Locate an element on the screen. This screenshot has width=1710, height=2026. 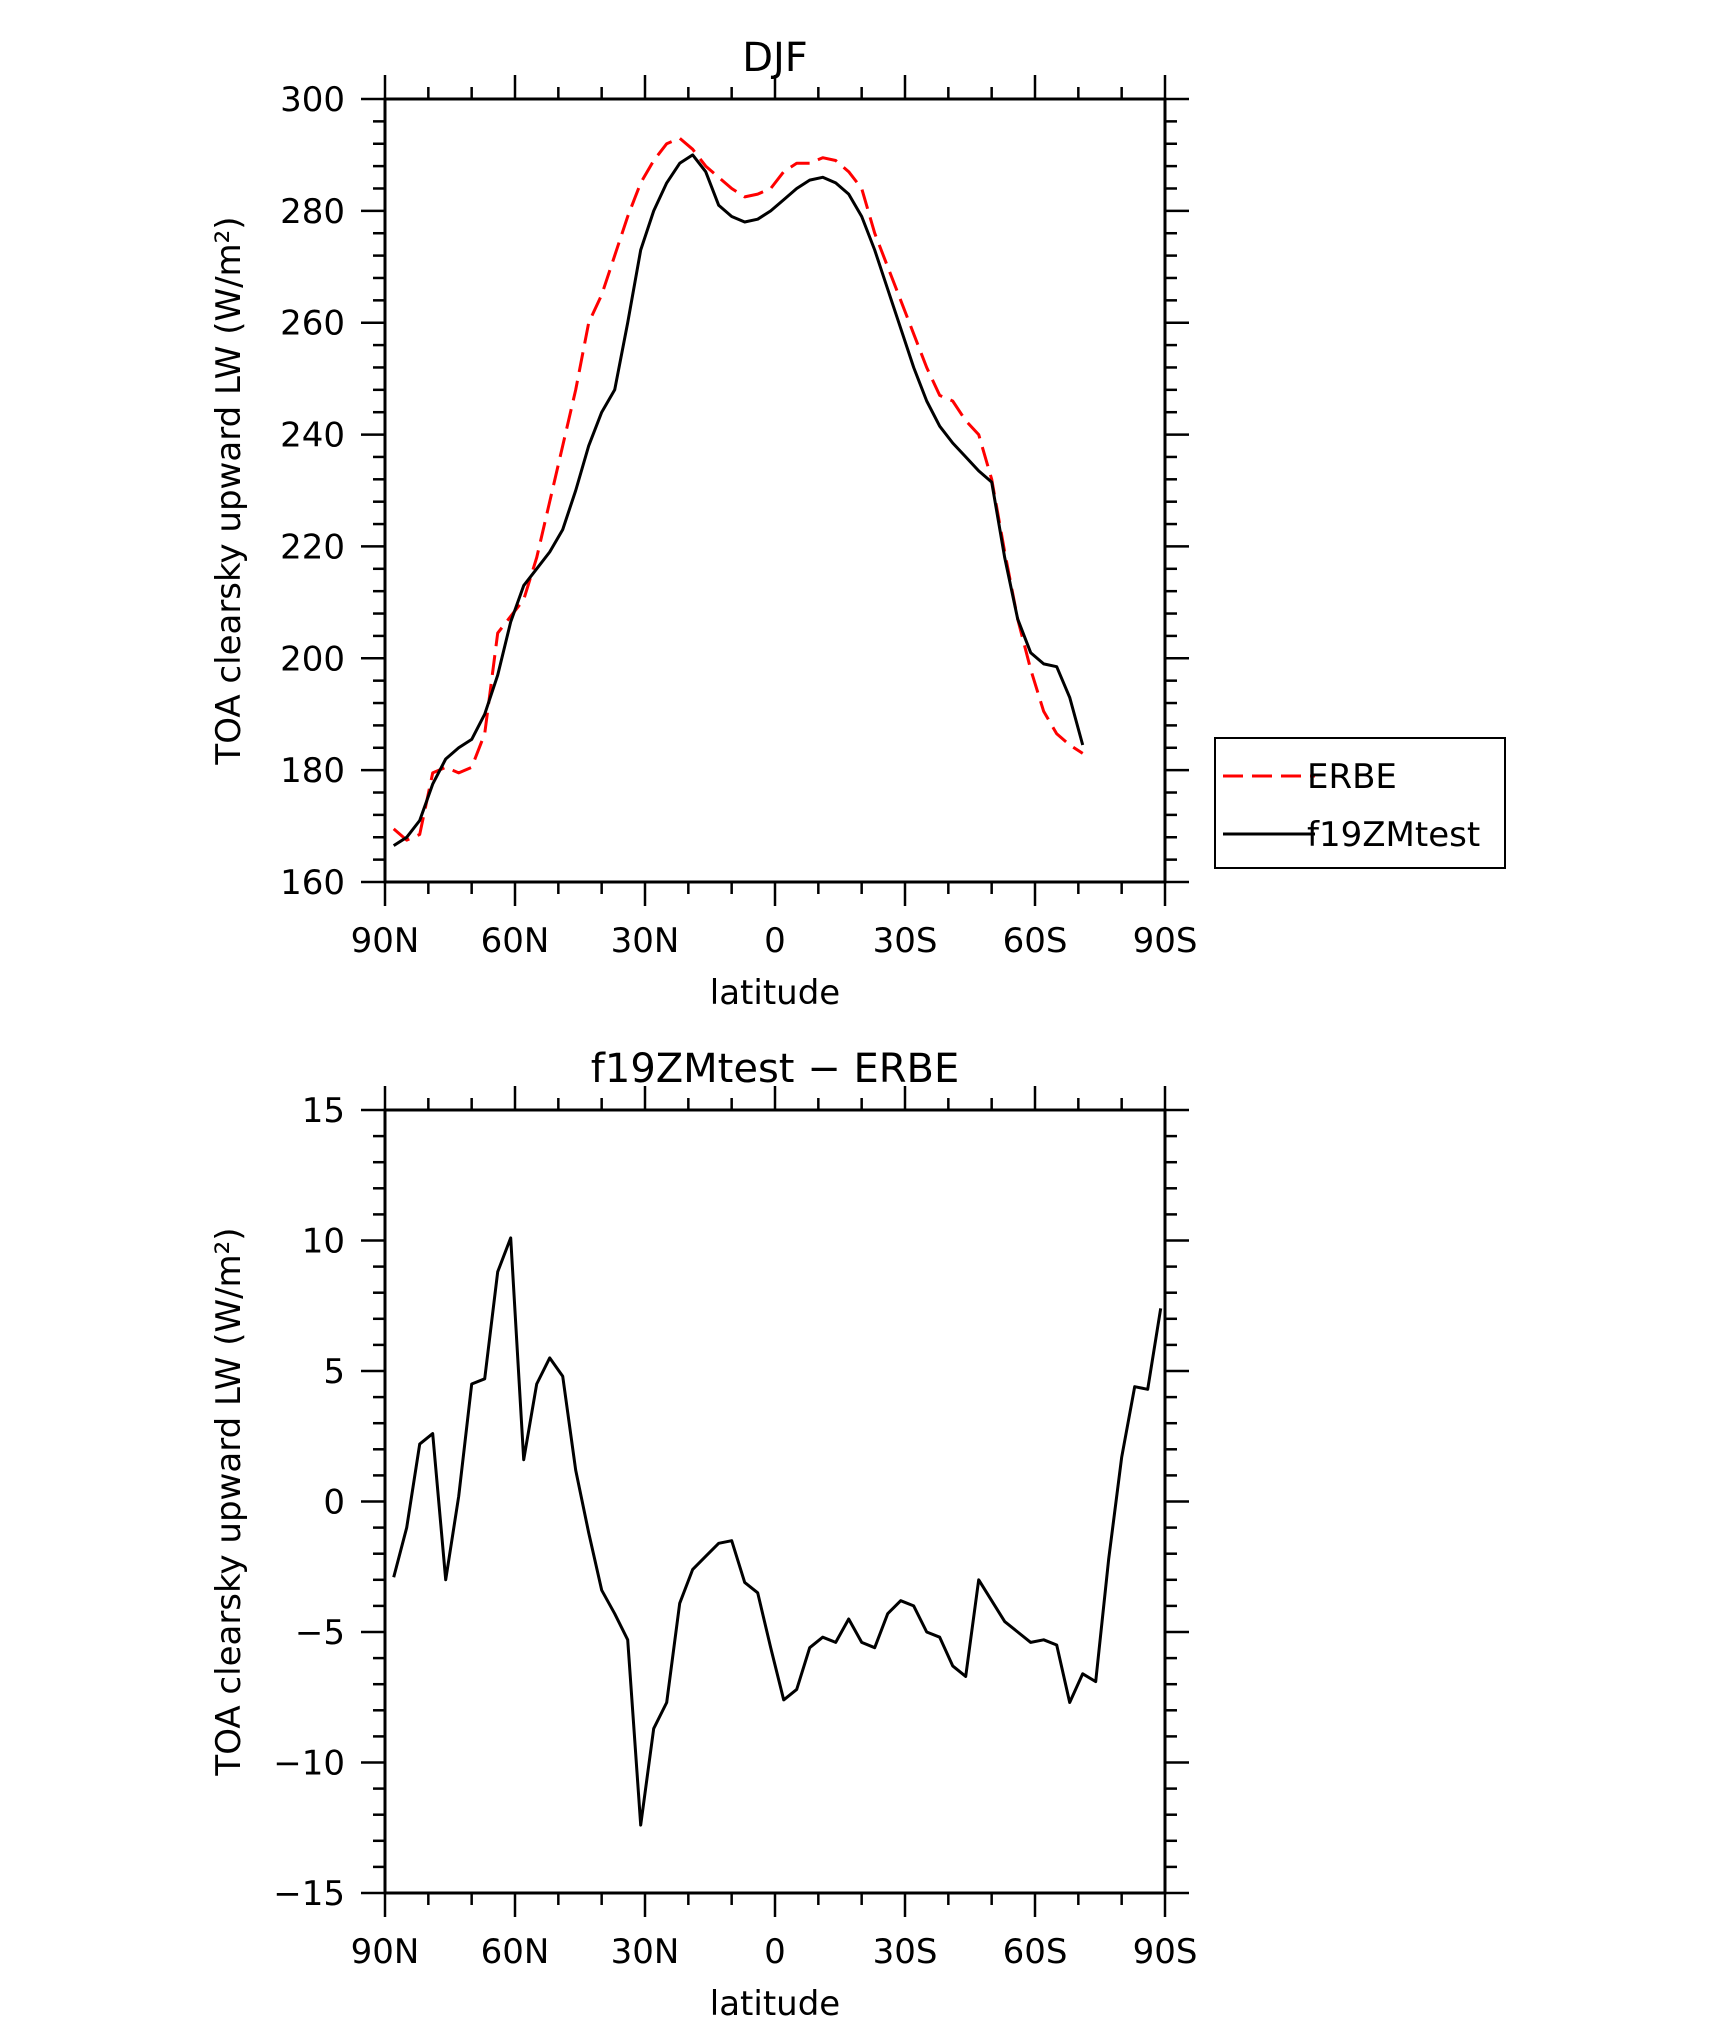
y-tick-label: −10 is located at coordinates (309, 1764).